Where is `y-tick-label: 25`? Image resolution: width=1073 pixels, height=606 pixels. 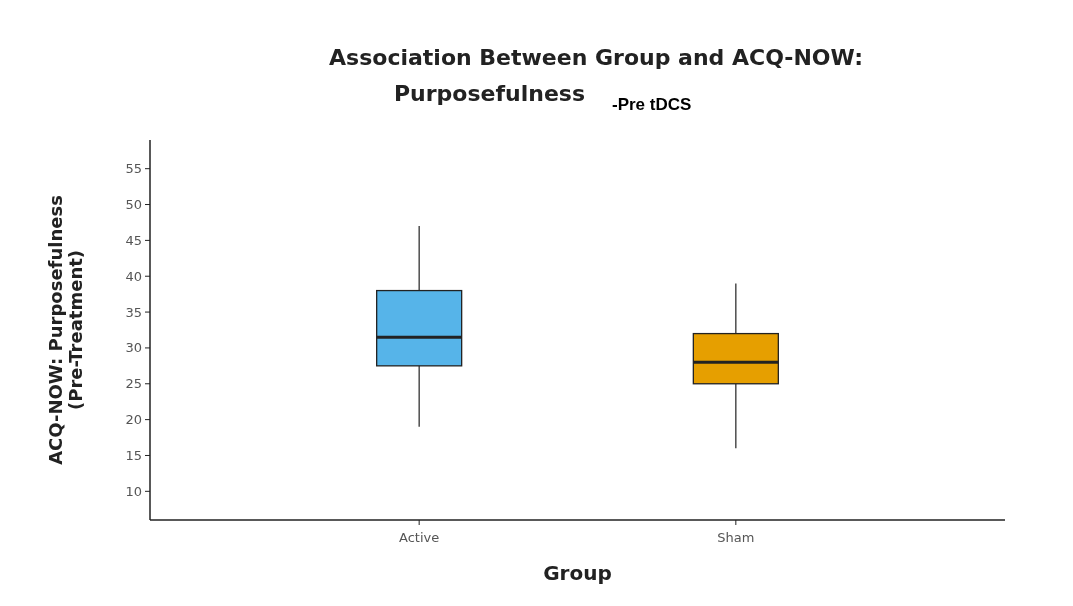
y-tick-label: 25 is located at coordinates (133, 384).